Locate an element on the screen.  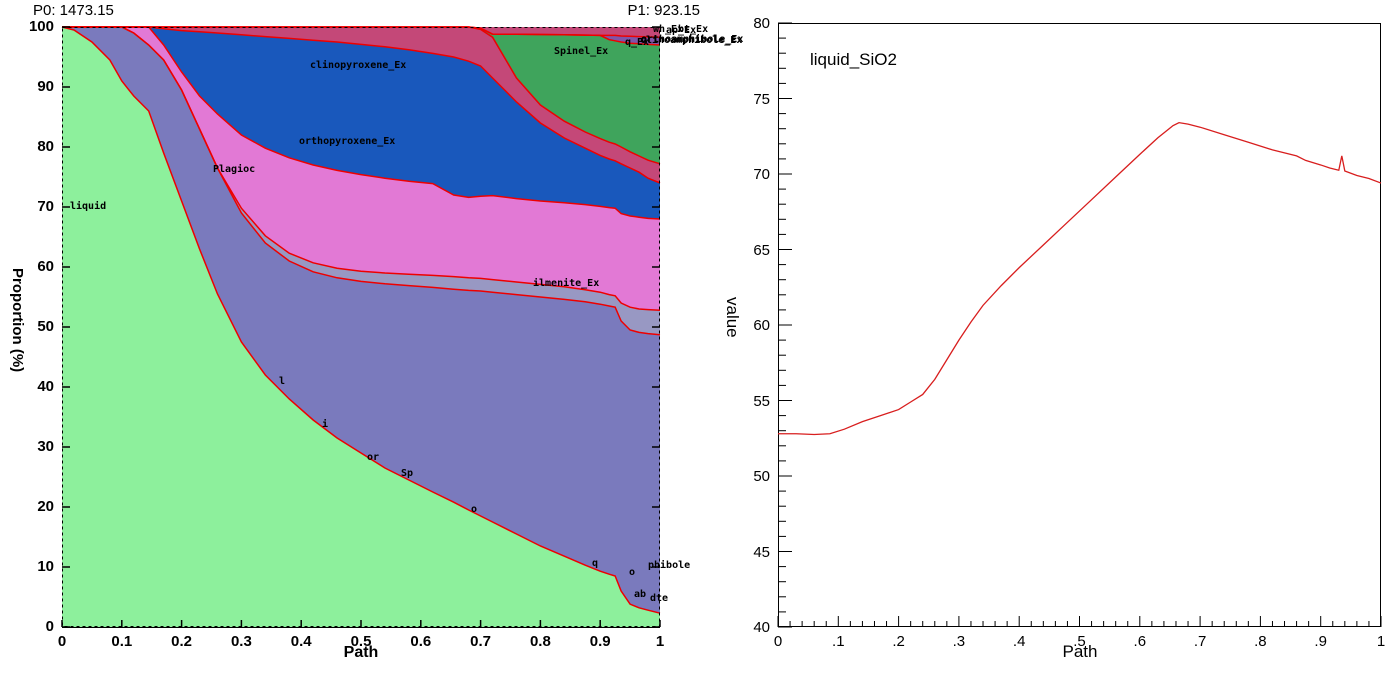
right-x-tick-label: .1 is located at coordinates (838, 641).